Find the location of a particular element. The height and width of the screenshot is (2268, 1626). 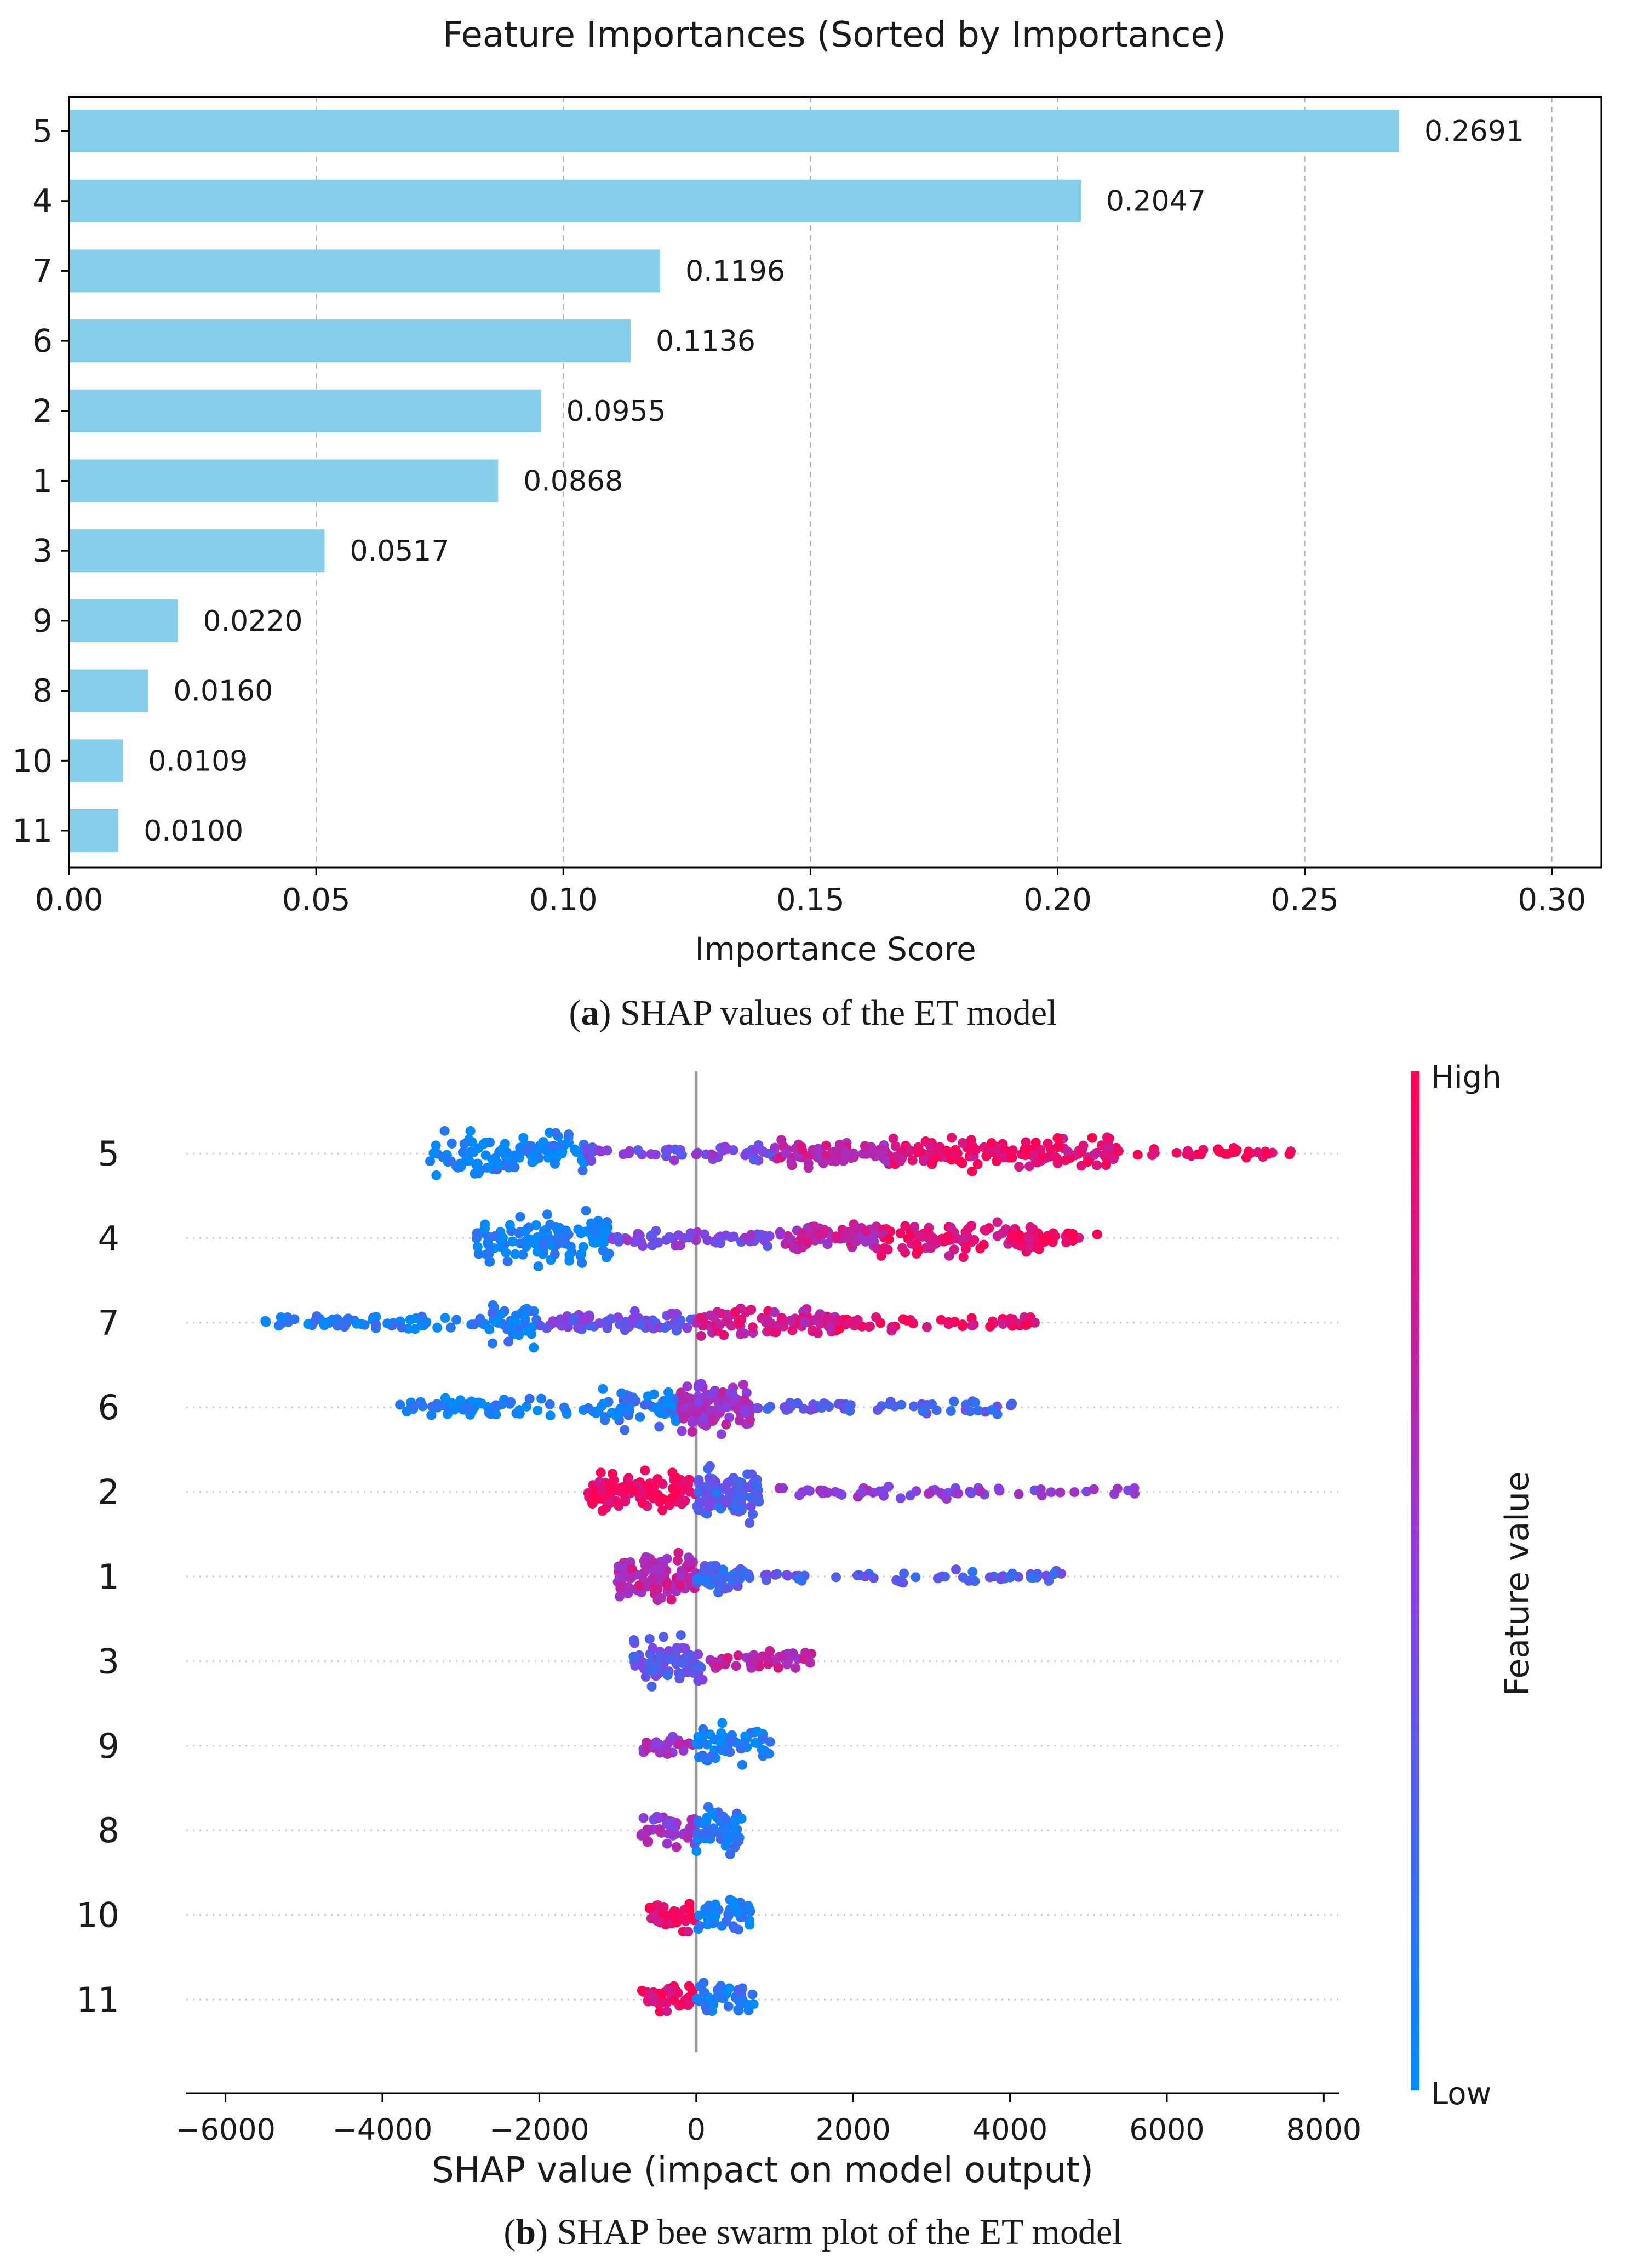

beeswarm-y-label: 9 is located at coordinates (108, 1746).